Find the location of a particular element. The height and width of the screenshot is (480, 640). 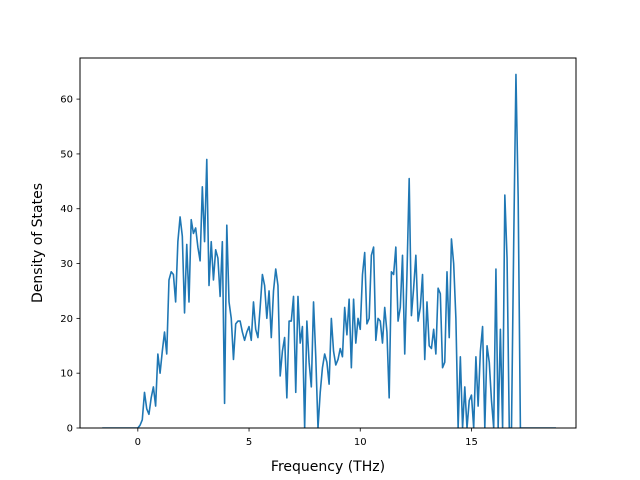

x-axis-ticks: 0 5 10 15 is located at coordinates (306, 438).